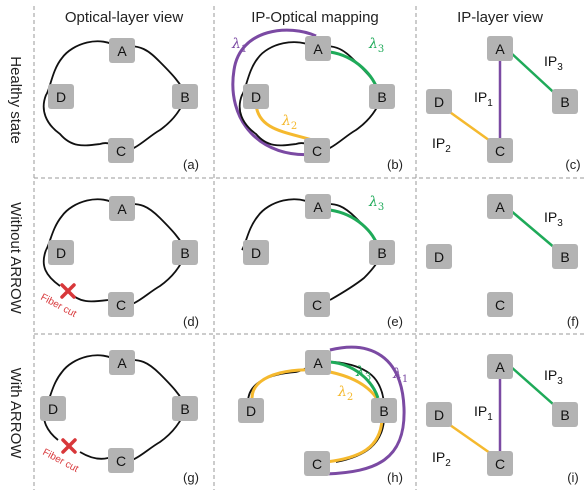 Image resolution: width=584 pixels, height=493 pixels. What do you see at coordinates (322, 261) in the screenshot?
I see `panel-e: A B C D λ3 (e)` at bounding box center [322, 261].